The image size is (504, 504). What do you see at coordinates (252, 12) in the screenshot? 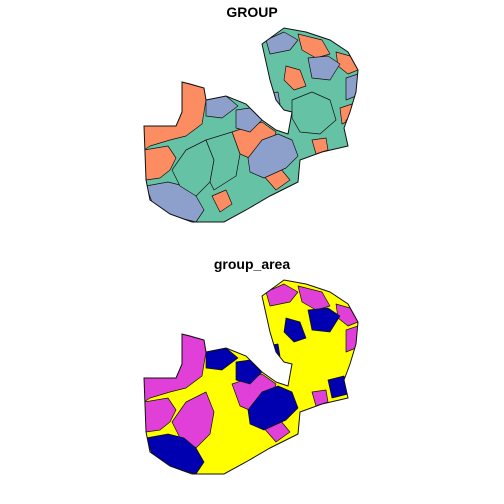
I see `map-title-group: GROUP` at bounding box center [252, 12].